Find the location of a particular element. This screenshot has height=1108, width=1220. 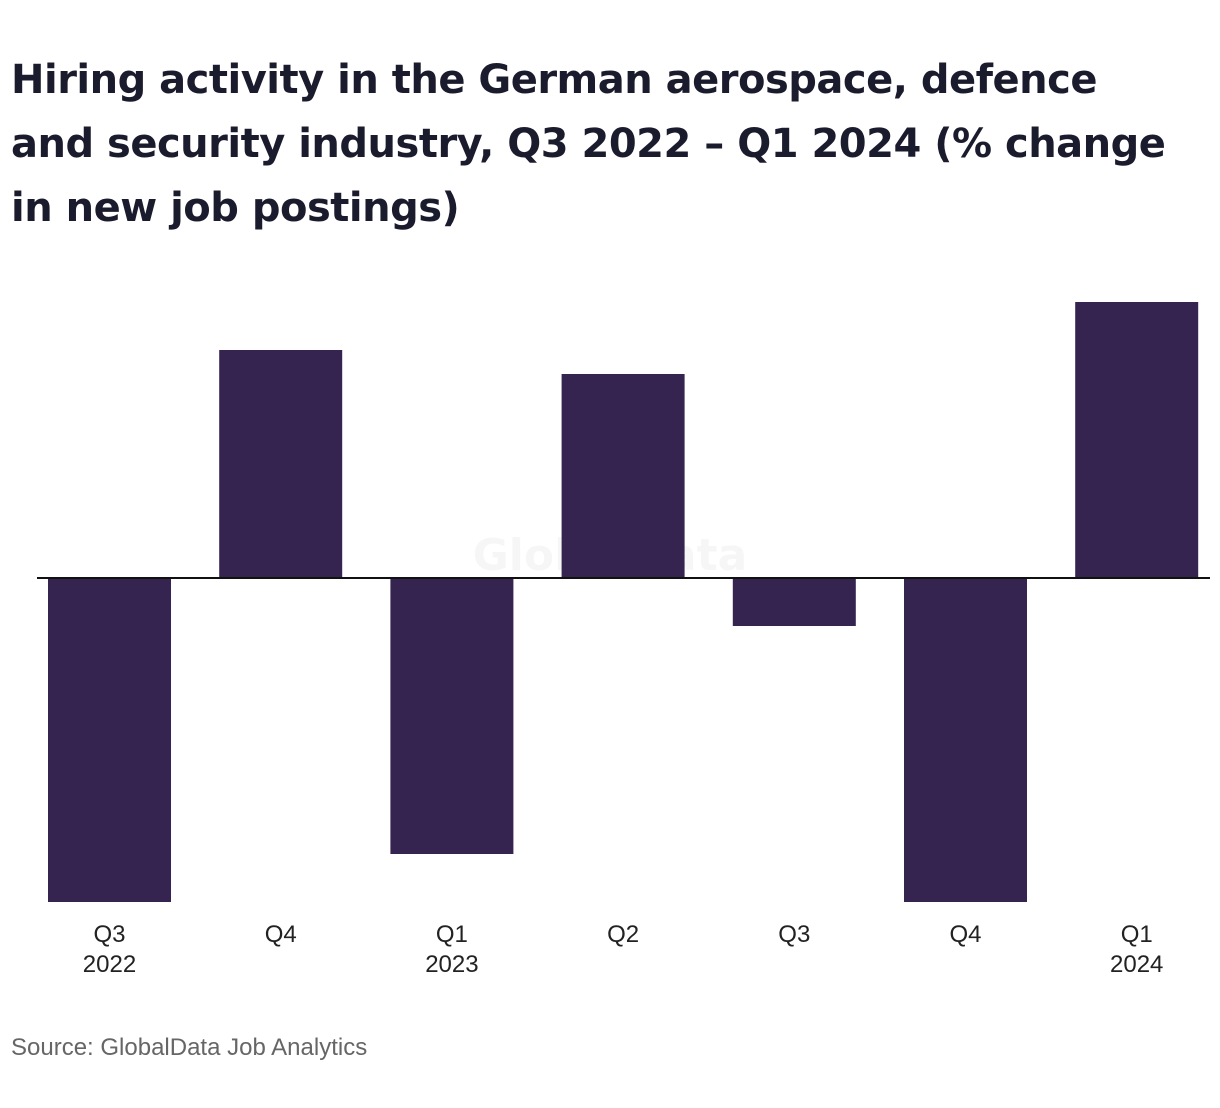

x-tick-labels: Q3 2022 Q4 Q1 2023 Q2 Q3 Q4 Q1 2024 is located at coordinates (623, 949).